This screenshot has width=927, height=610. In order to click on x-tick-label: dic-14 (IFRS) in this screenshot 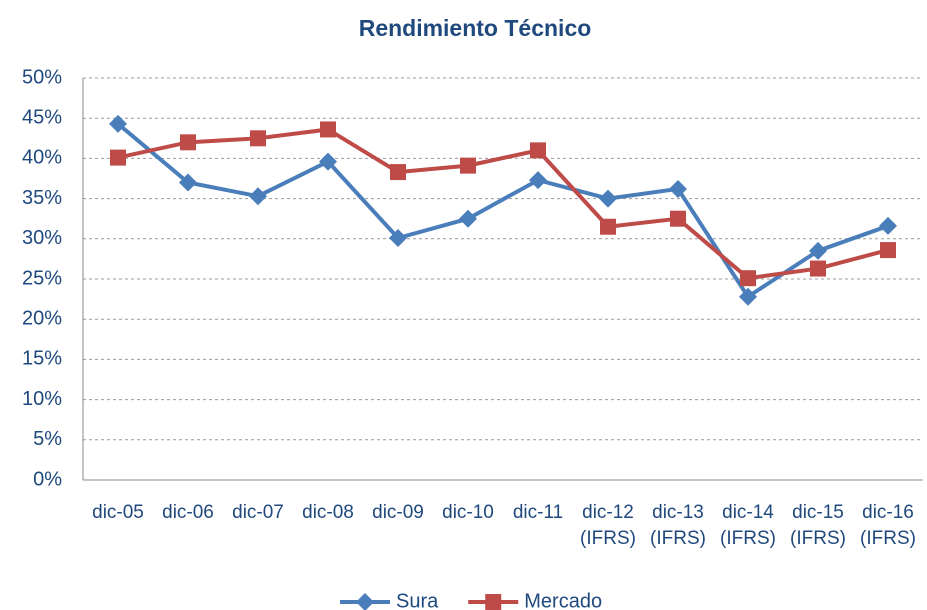, I will do `click(748, 525)`.